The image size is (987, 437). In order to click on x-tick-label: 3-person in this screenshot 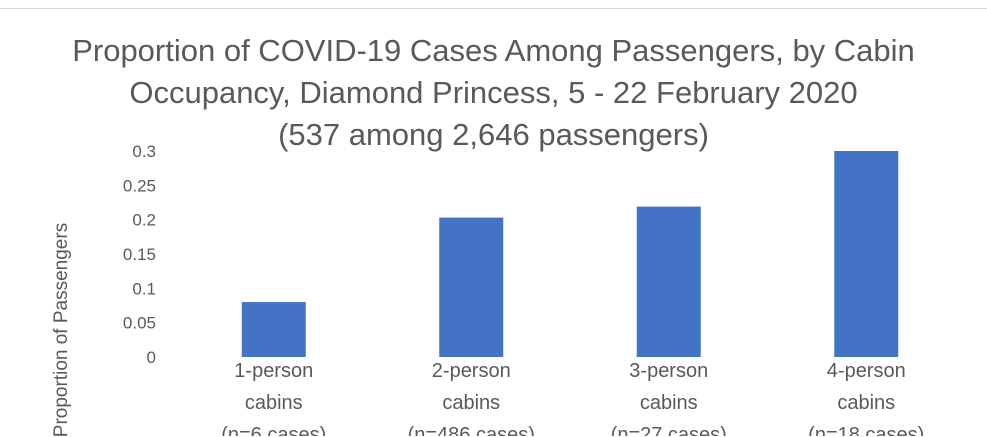, I will do `click(668, 371)`.